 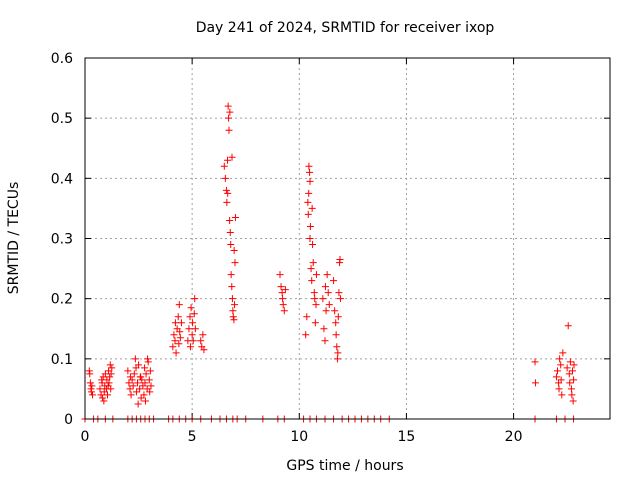 What do you see at coordinates (68, 420) in the screenshot?
I see `y-tick-label: 0` at bounding box center [68, 420].